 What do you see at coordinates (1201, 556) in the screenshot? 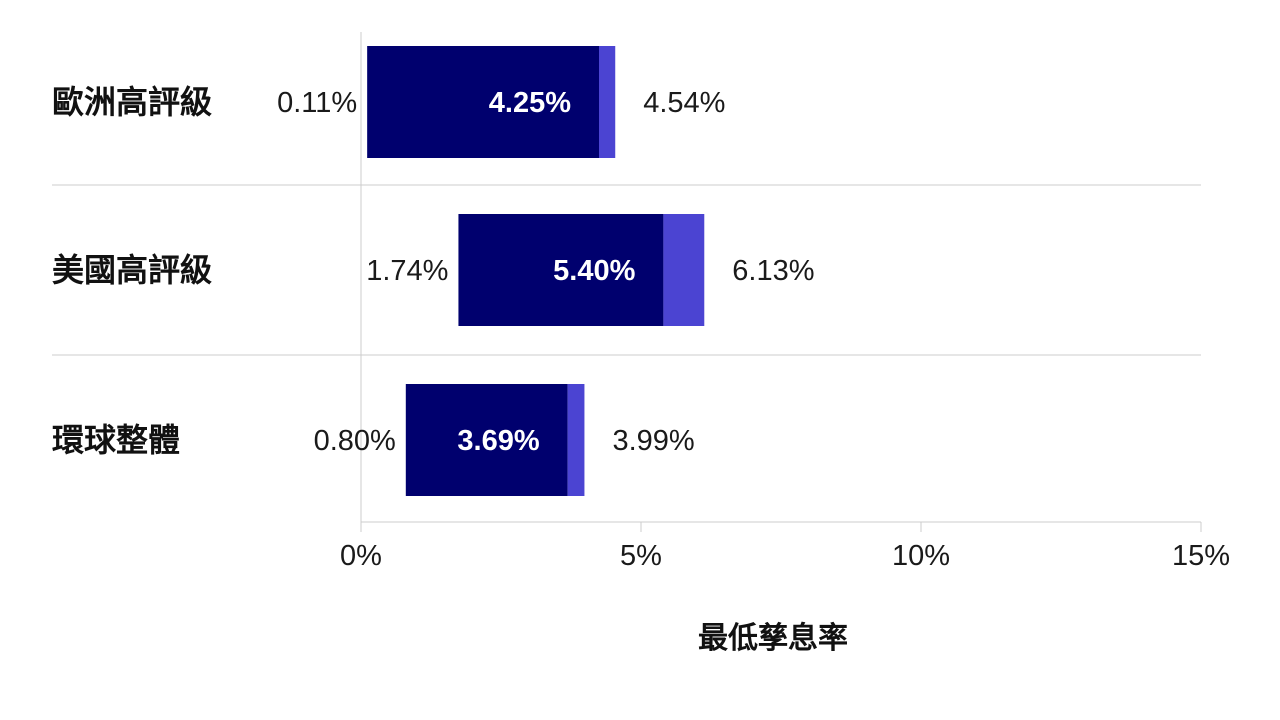
I see `x-tick-label: 15%` at bounding box center [1201, 556].